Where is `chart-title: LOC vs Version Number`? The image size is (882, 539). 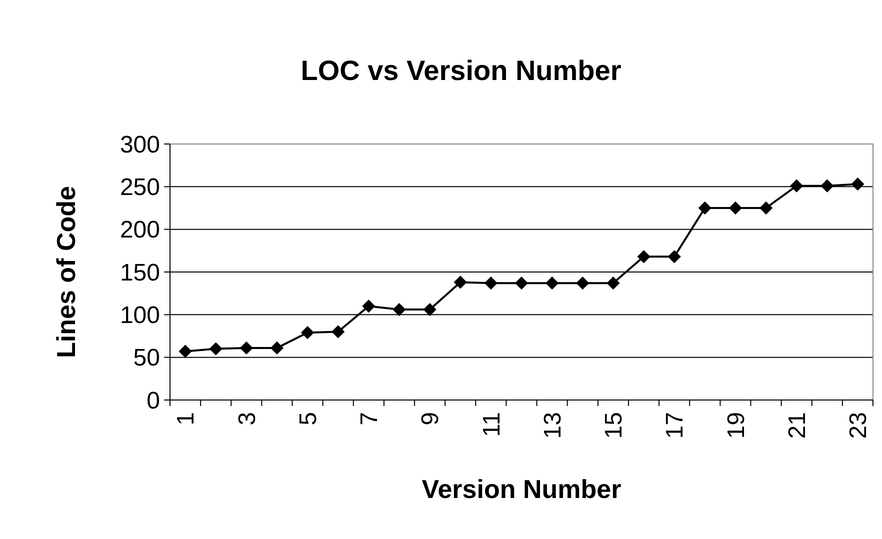 chart-title: LOC vs Version Number is located at coordinates (461, 70).